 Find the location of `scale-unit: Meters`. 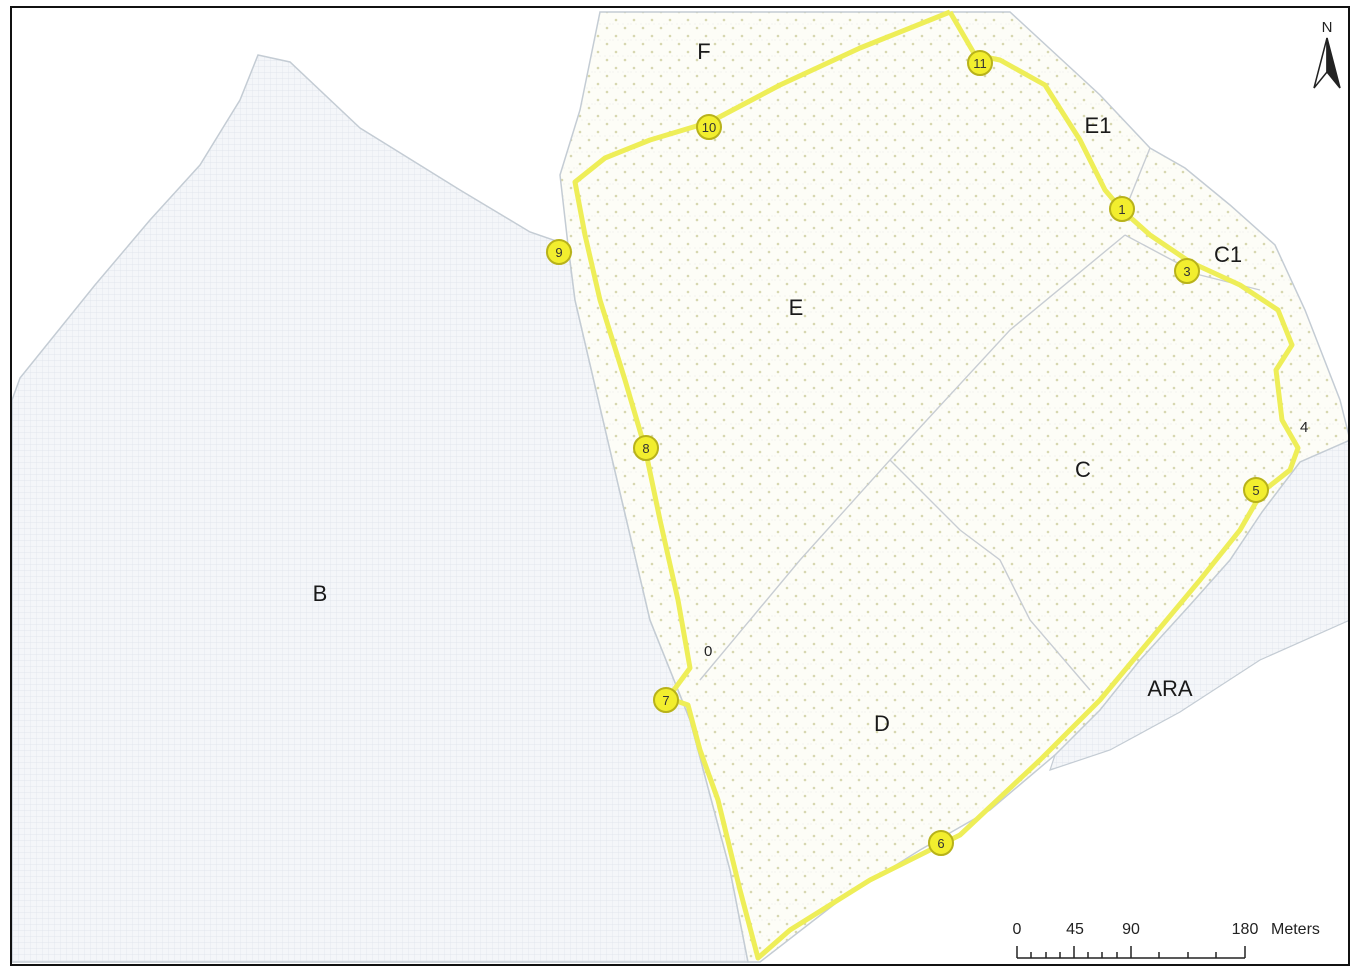

scale-unit: Meters is located at coordinates (1295, 929).